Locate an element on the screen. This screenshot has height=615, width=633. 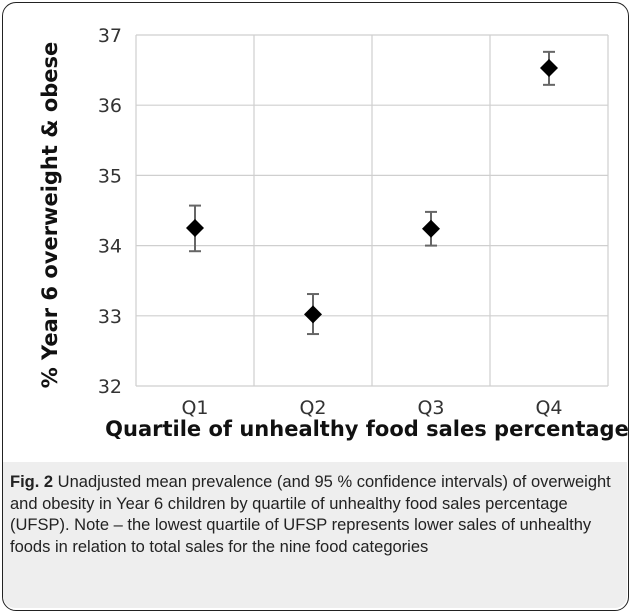
x-tick-label: Q2 is located at coordinates (312, 408).